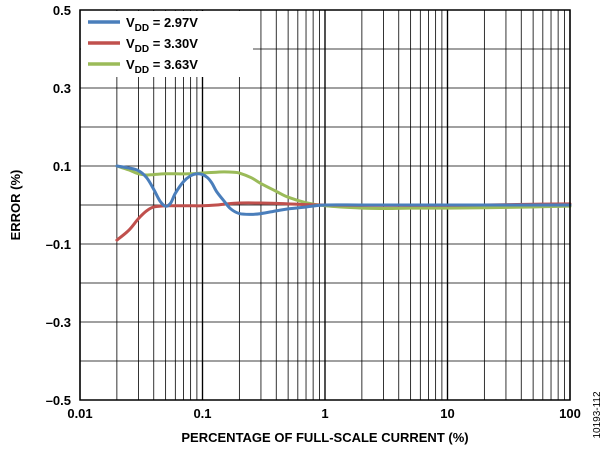  What do you see at coordinates (62, 88) in the screenshot?
I see `y-tick-label: 0.3` at bounding box center [62, 88].